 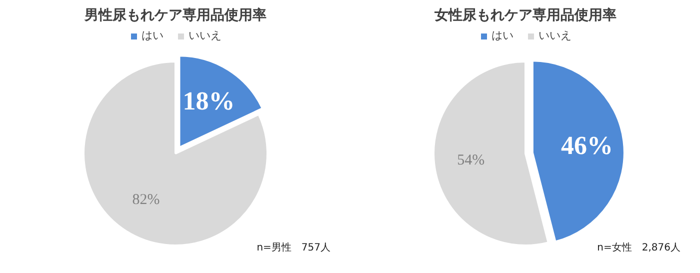 I want to click on data-label: 18%, so click(x=208, y=101).